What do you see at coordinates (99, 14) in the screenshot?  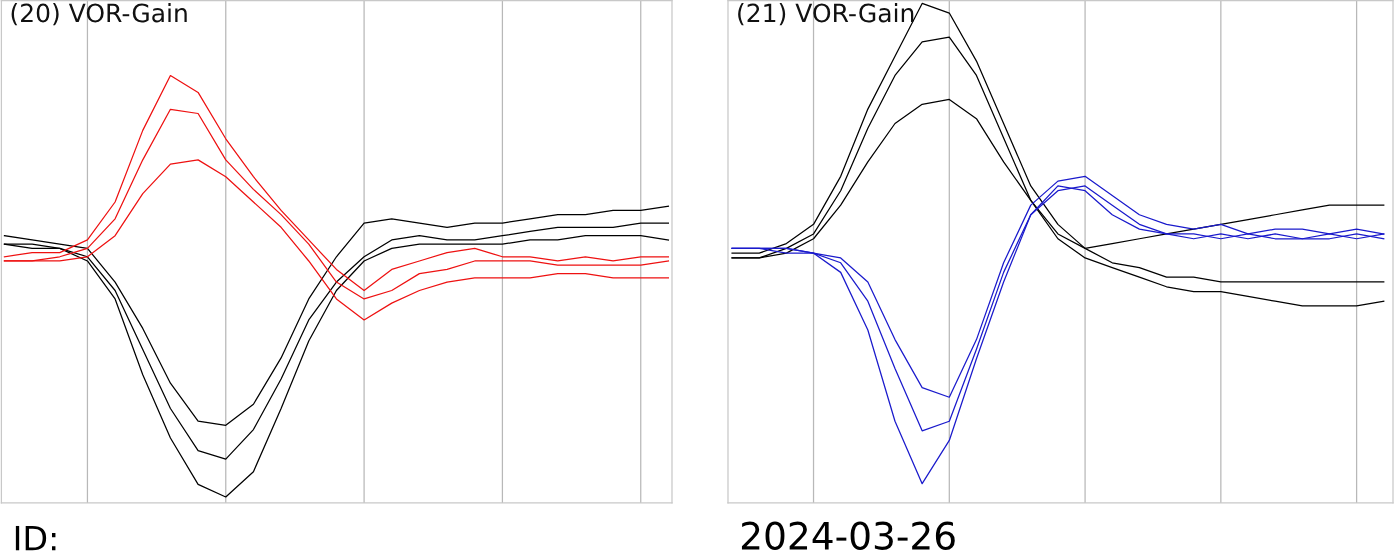 I see `chart-title: (20) VOR-Gain` at bounding box center [99, 14].